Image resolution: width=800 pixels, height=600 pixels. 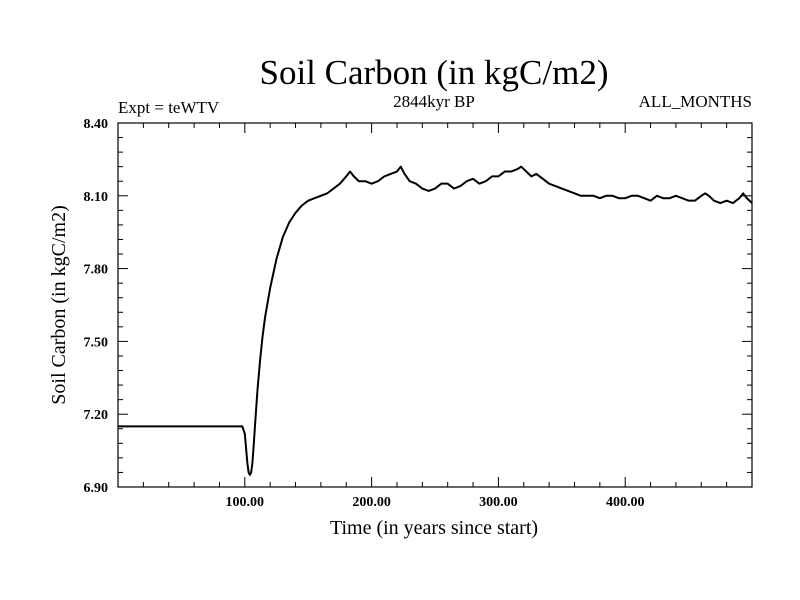 What do you see at coordinates (96, 197) in the screenshot?
I see `y-tick-label: 8.10` at bounding box center [96, 197].